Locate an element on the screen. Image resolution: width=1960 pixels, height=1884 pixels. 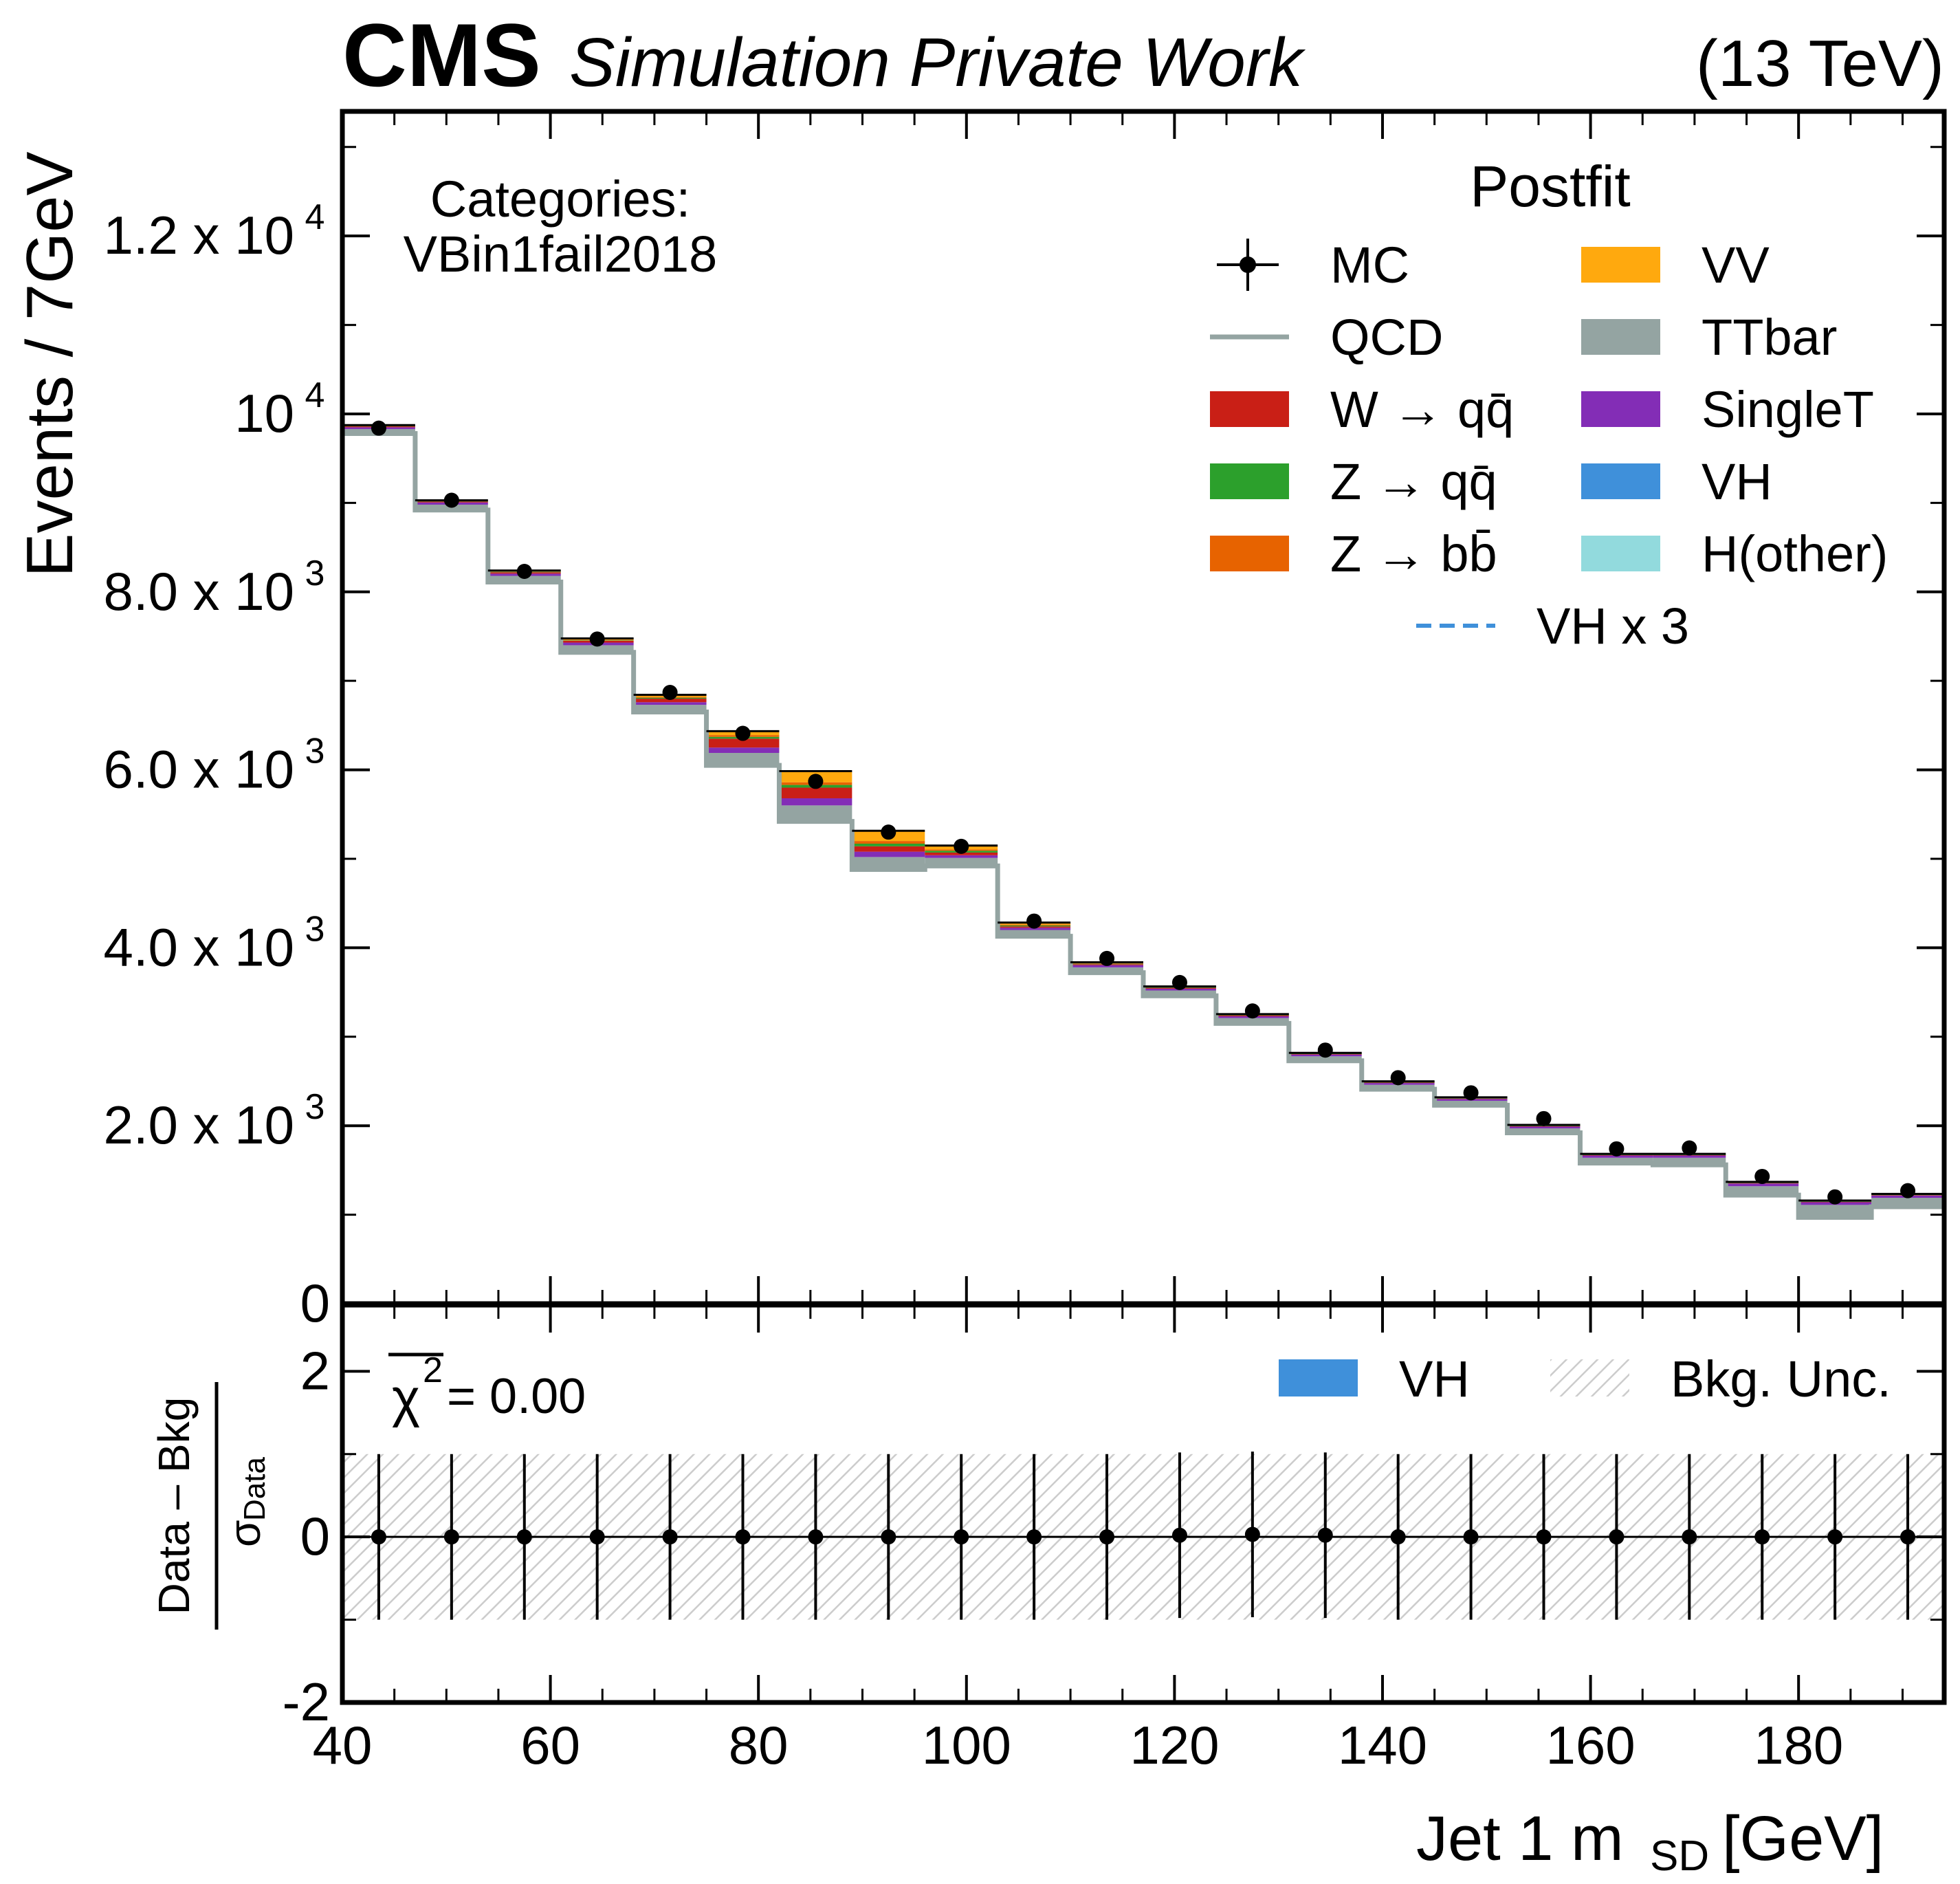
legend-vh-x-3-label: VH x 3 is located at coordinates (1613, 626).